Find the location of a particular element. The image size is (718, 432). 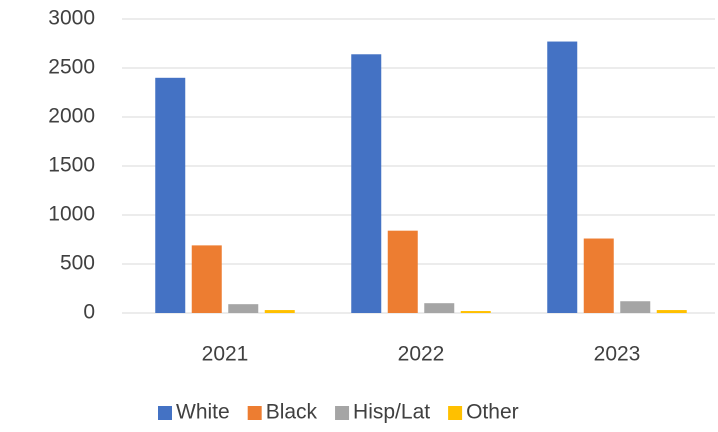

legend-label: Black is located at coordinates (292, 412).